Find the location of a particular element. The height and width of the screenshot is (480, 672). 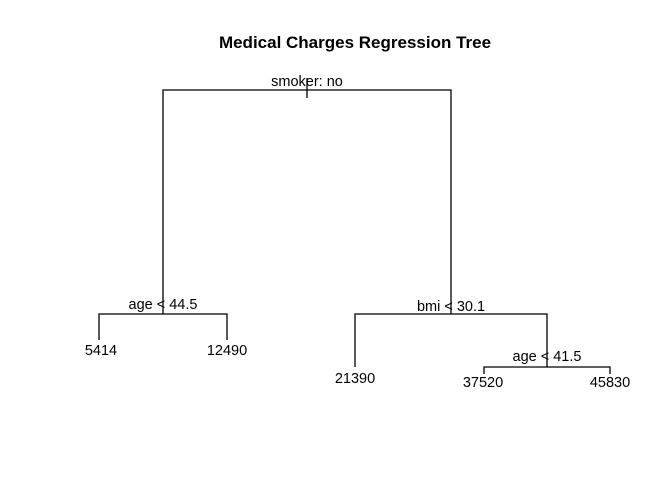

leaf-value-ll: 5414 is located at coordinates (101, 351).